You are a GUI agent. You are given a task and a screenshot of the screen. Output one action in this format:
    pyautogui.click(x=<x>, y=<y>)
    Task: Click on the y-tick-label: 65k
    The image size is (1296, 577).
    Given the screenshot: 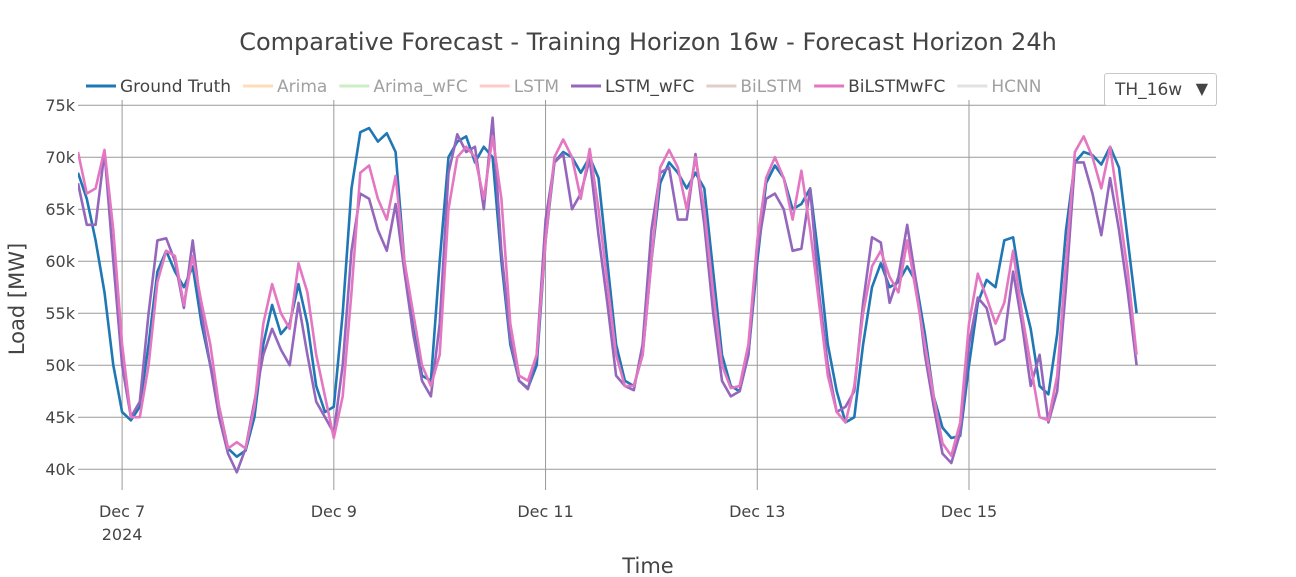 What is the action you would take?
    pyautogui.click(x=60, y=209)
    